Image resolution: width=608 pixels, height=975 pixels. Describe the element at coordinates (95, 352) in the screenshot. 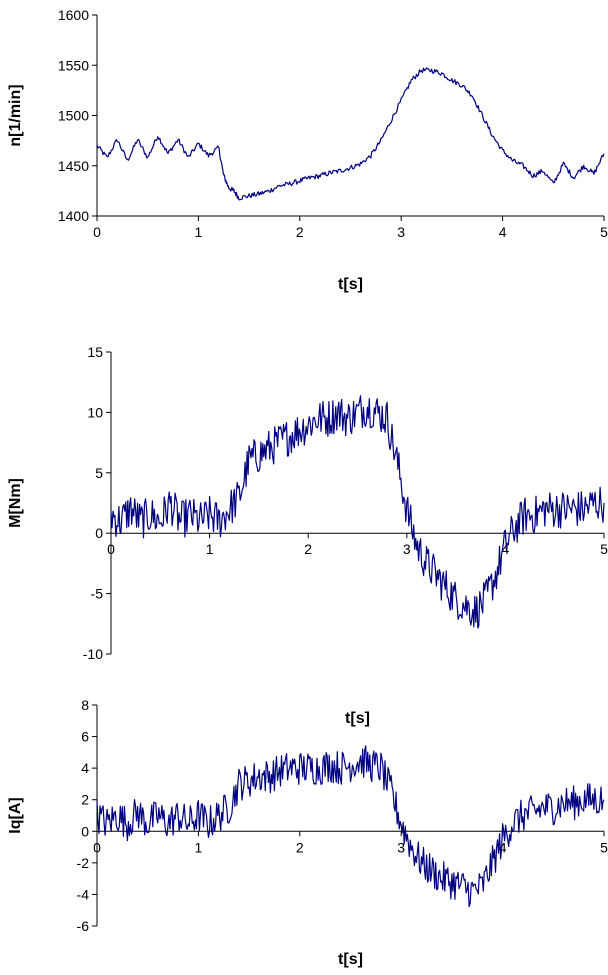

I see `y-tick-label: 15` at that location.